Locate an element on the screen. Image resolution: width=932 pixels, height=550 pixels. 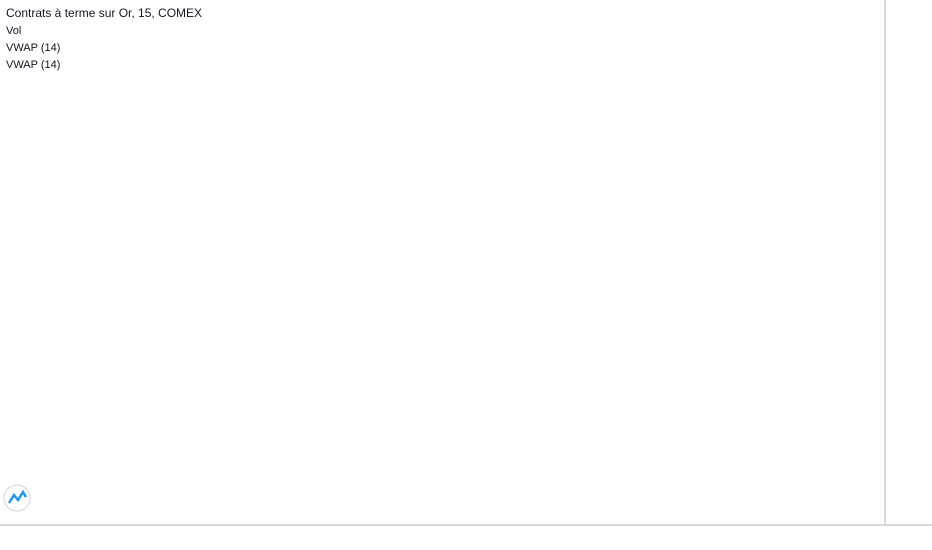
chart-title: Contrats à terme sur Or, 15, COMEX is located at coordinates (104, 13).